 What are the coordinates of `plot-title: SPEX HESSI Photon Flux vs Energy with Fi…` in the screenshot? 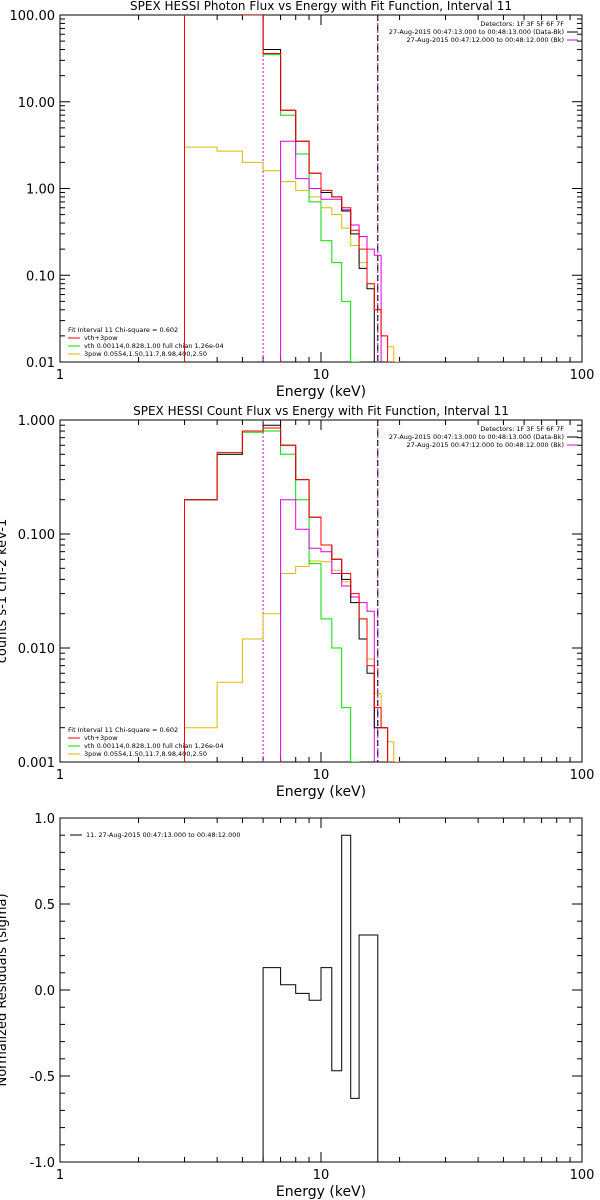 It's located at (321, 6).